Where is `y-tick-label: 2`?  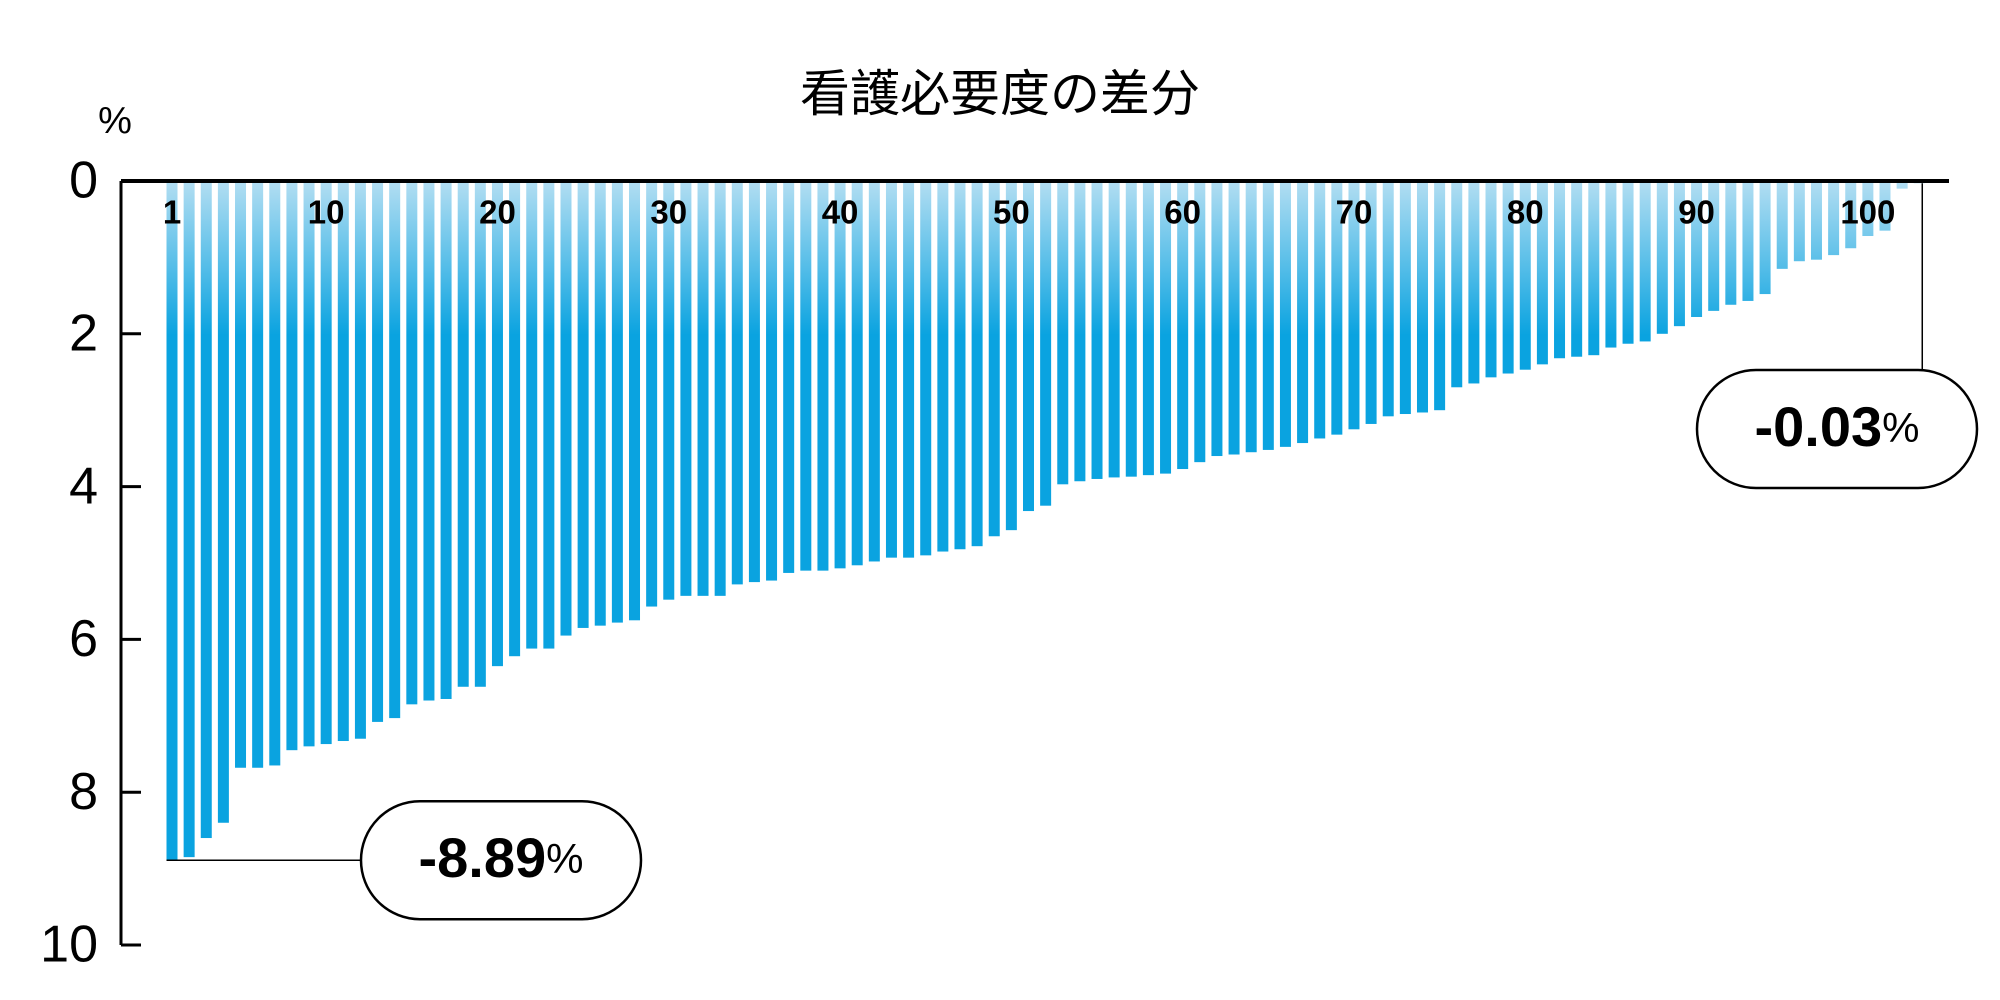
y-tick-label: 2 is located at coordinates (83, 334).